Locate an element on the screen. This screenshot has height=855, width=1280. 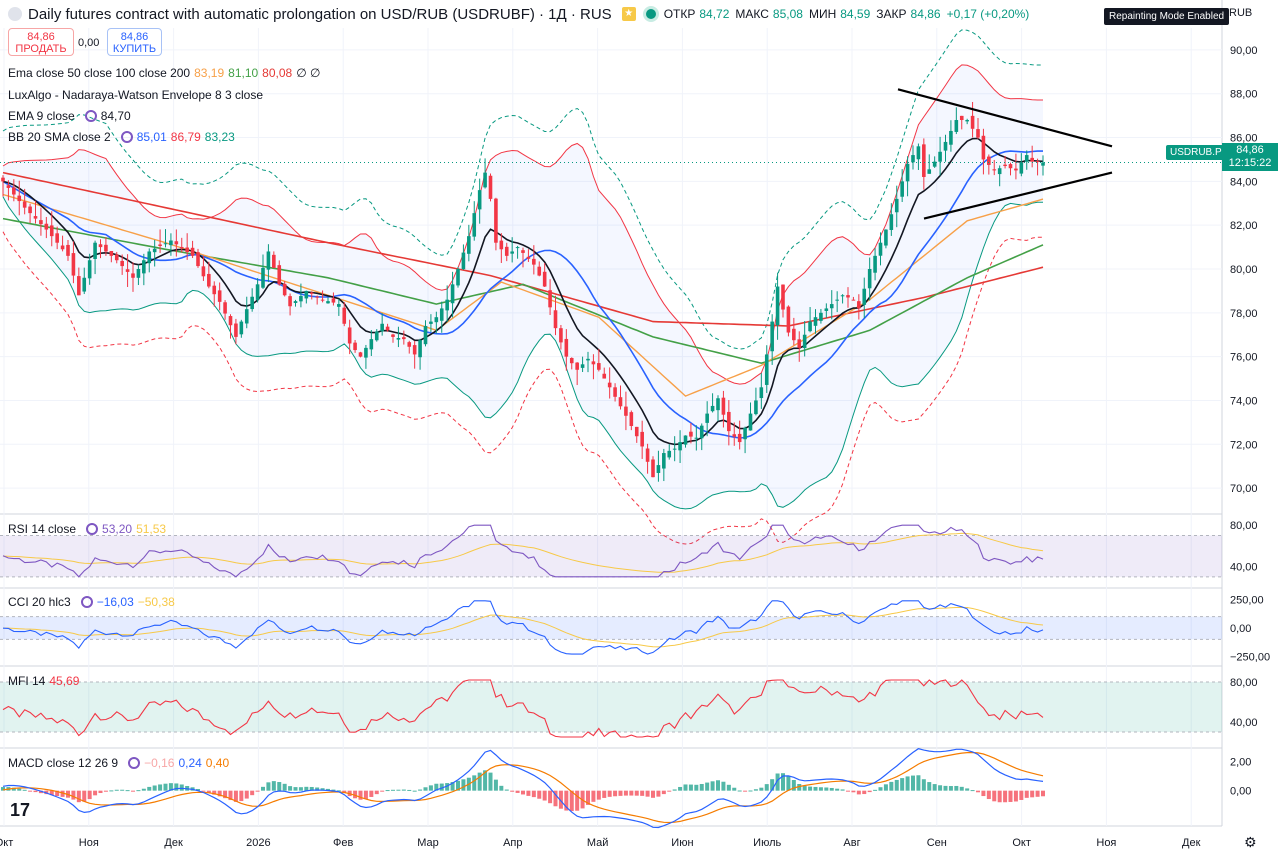
legend-cci: CCI 20 hlc3 −16,03 −50,38 is located at coordinates (93, 602).